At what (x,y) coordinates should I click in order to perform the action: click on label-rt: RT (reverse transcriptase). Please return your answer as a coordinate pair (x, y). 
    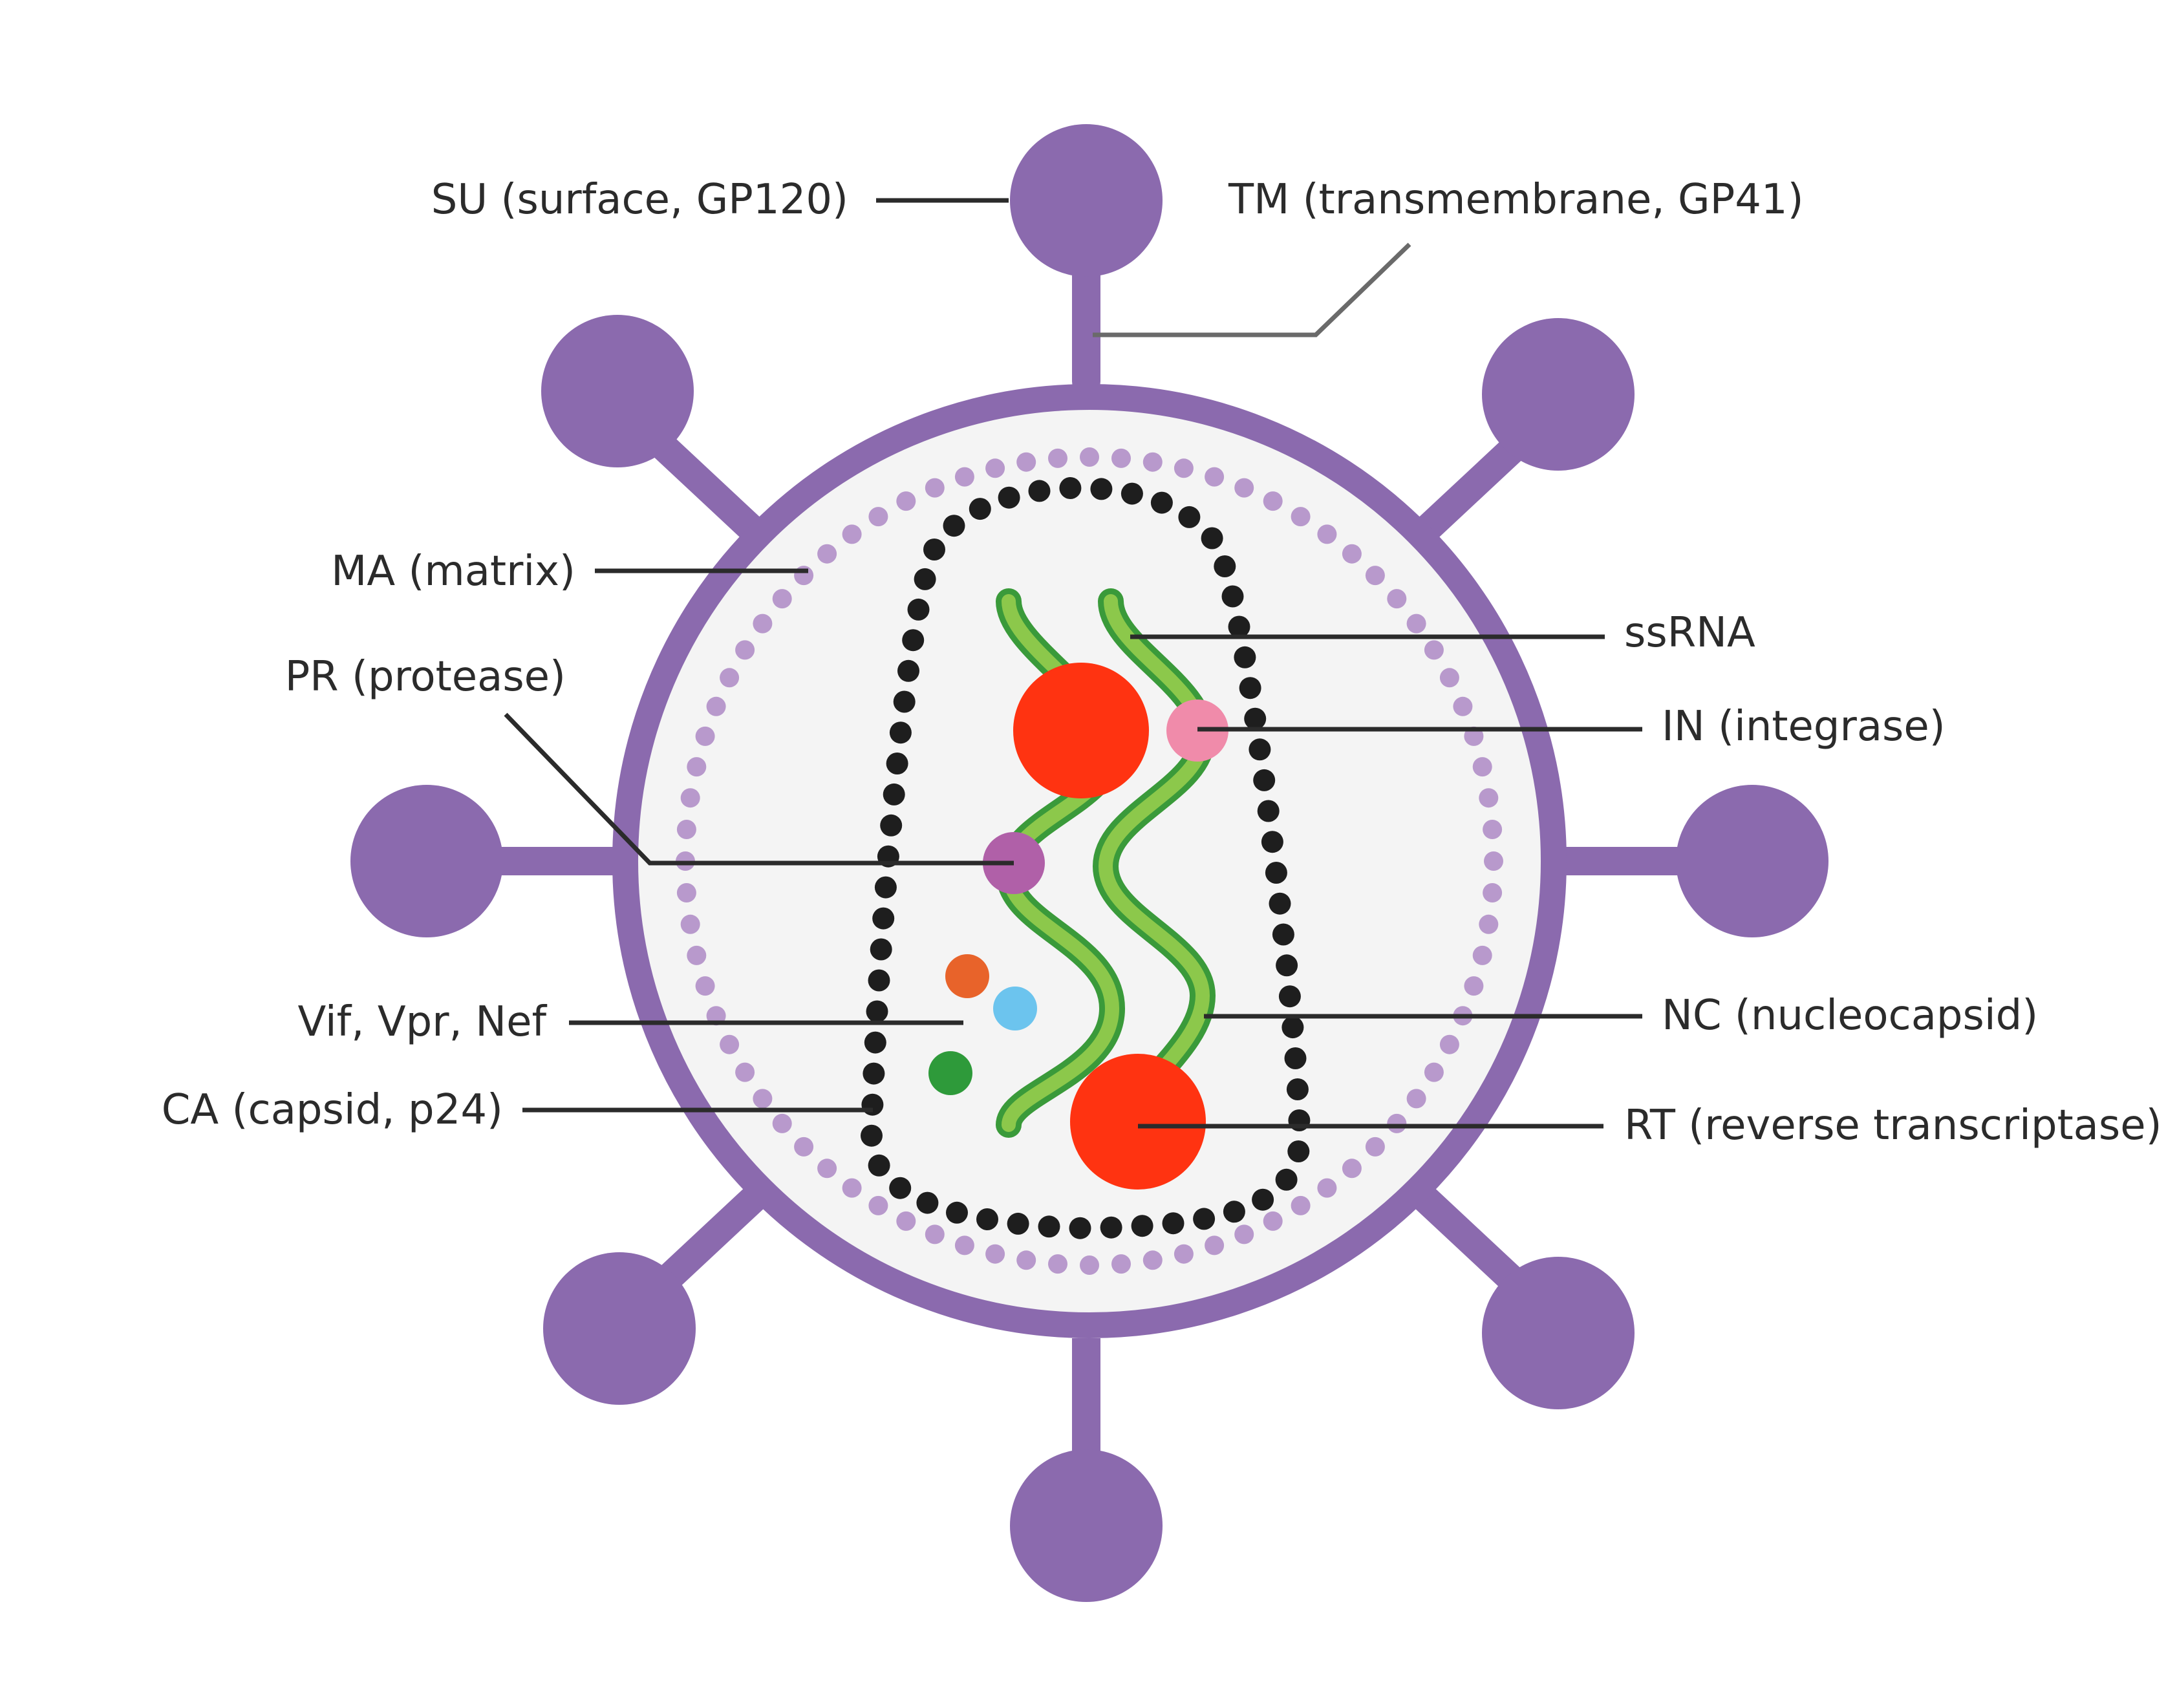
    Looking at the image, I should click on (1893, 1125).